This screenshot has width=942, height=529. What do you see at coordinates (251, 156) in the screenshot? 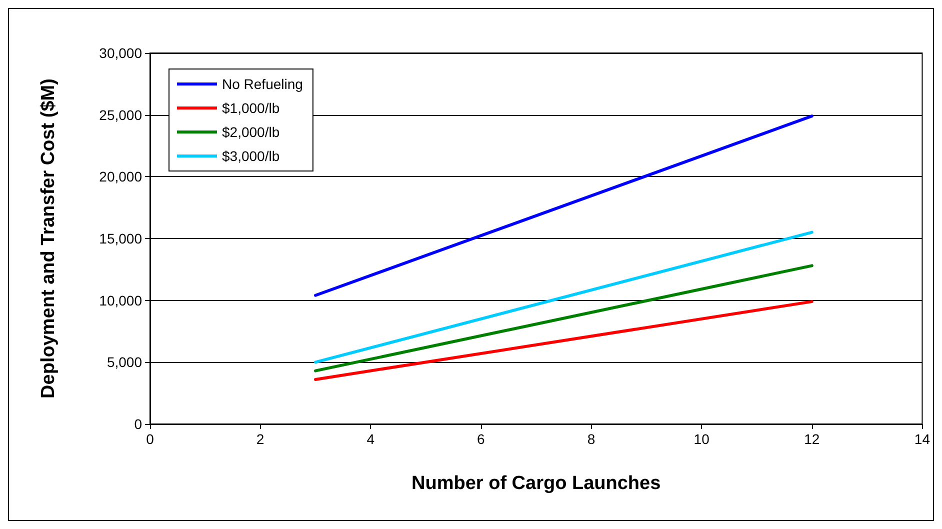
I see `legend-label: $3,000/lb` at bounding box center [251, 156].